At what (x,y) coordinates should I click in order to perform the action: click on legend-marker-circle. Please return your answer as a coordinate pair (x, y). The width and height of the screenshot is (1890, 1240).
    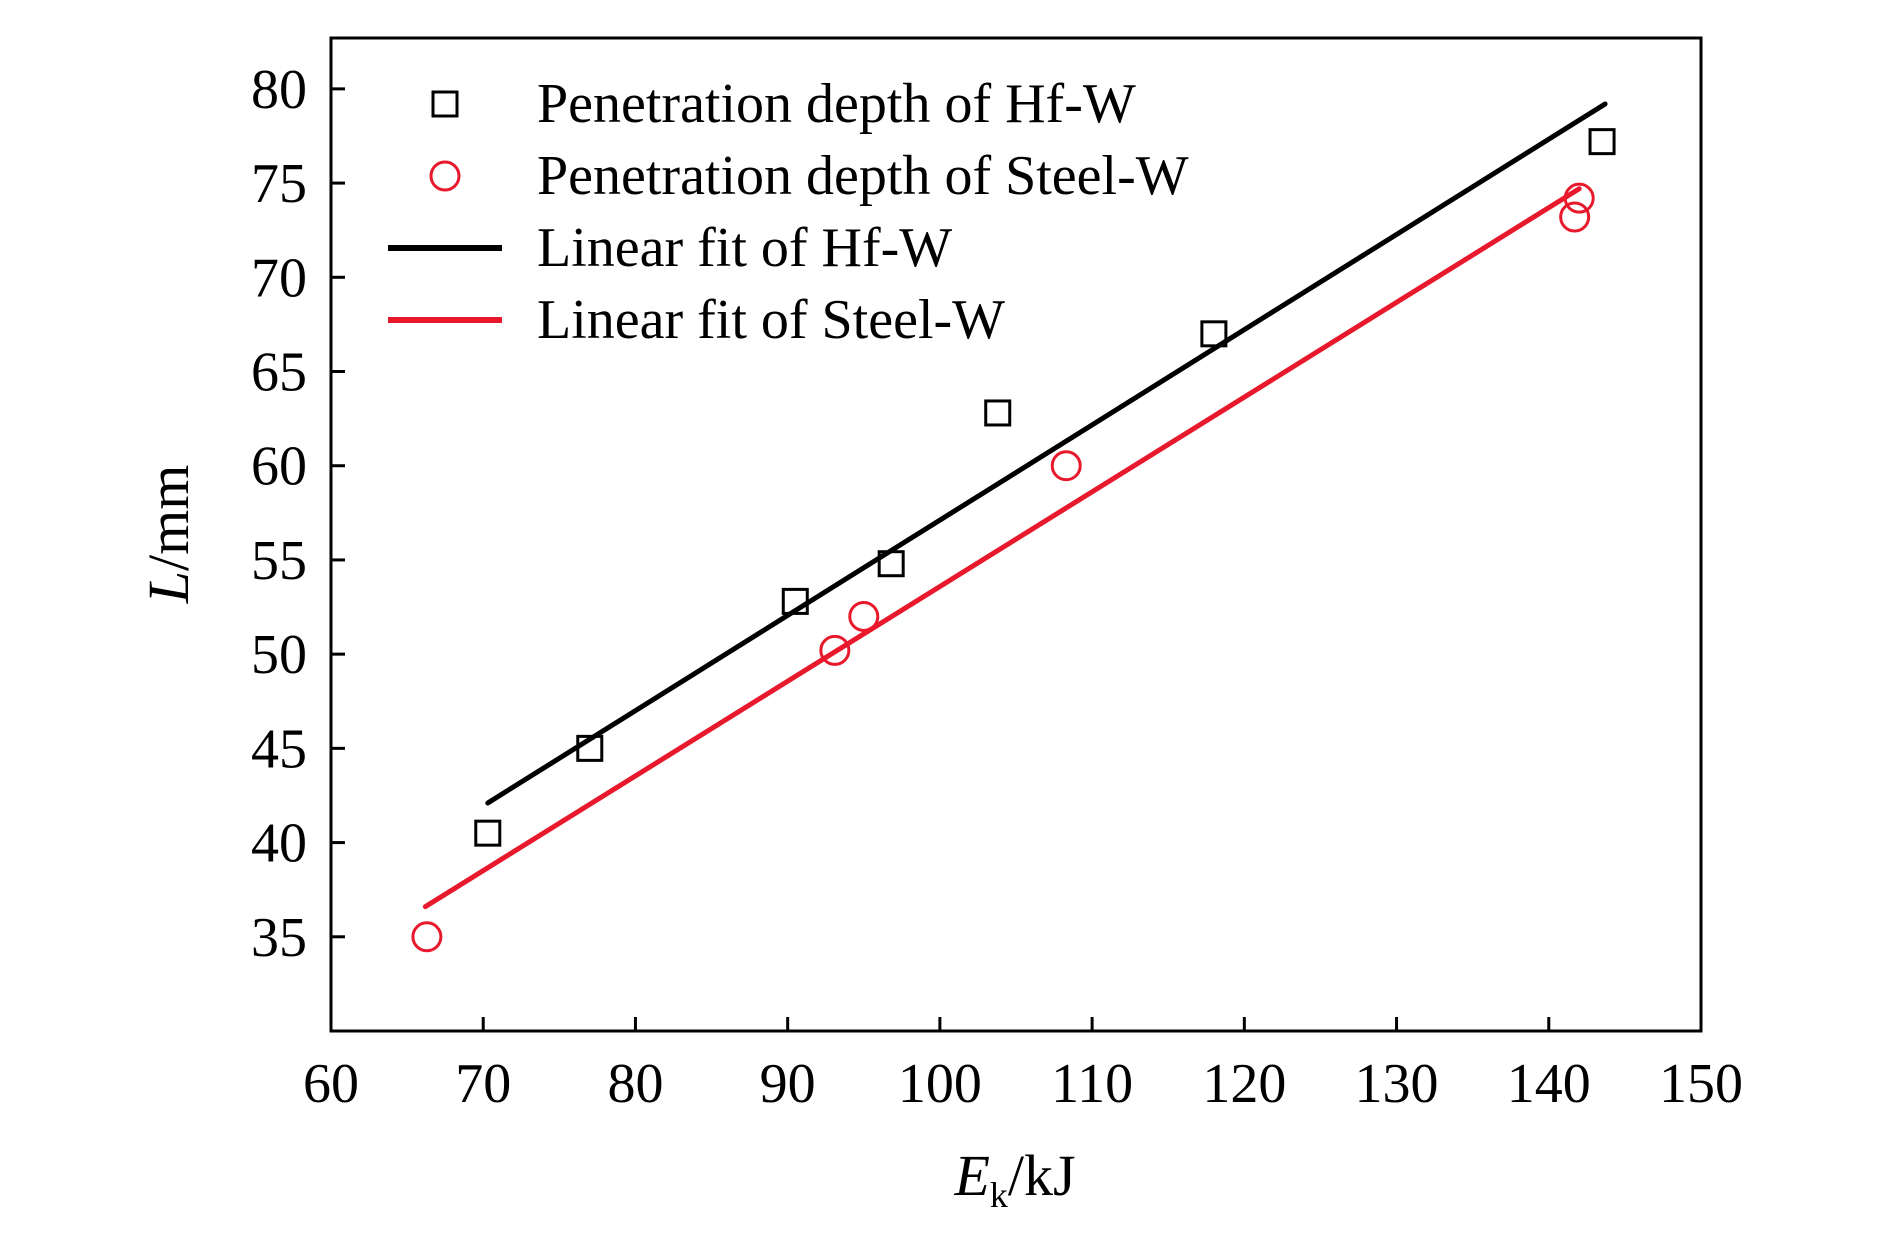
    Looking at the image, I should click on (445, 176).